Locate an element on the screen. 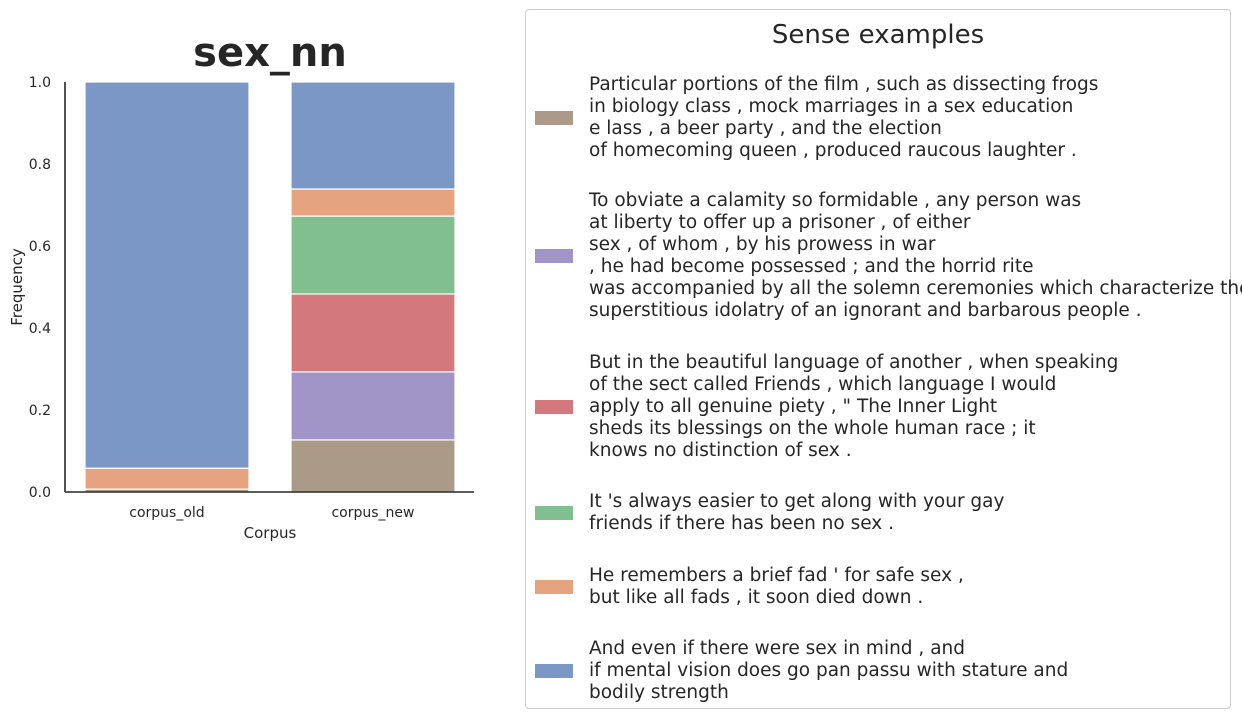 The width and height of the screenshot is (1242, 719). legend-text-line: but like all fads , it soon died down . is located at coordinates (756, 597).